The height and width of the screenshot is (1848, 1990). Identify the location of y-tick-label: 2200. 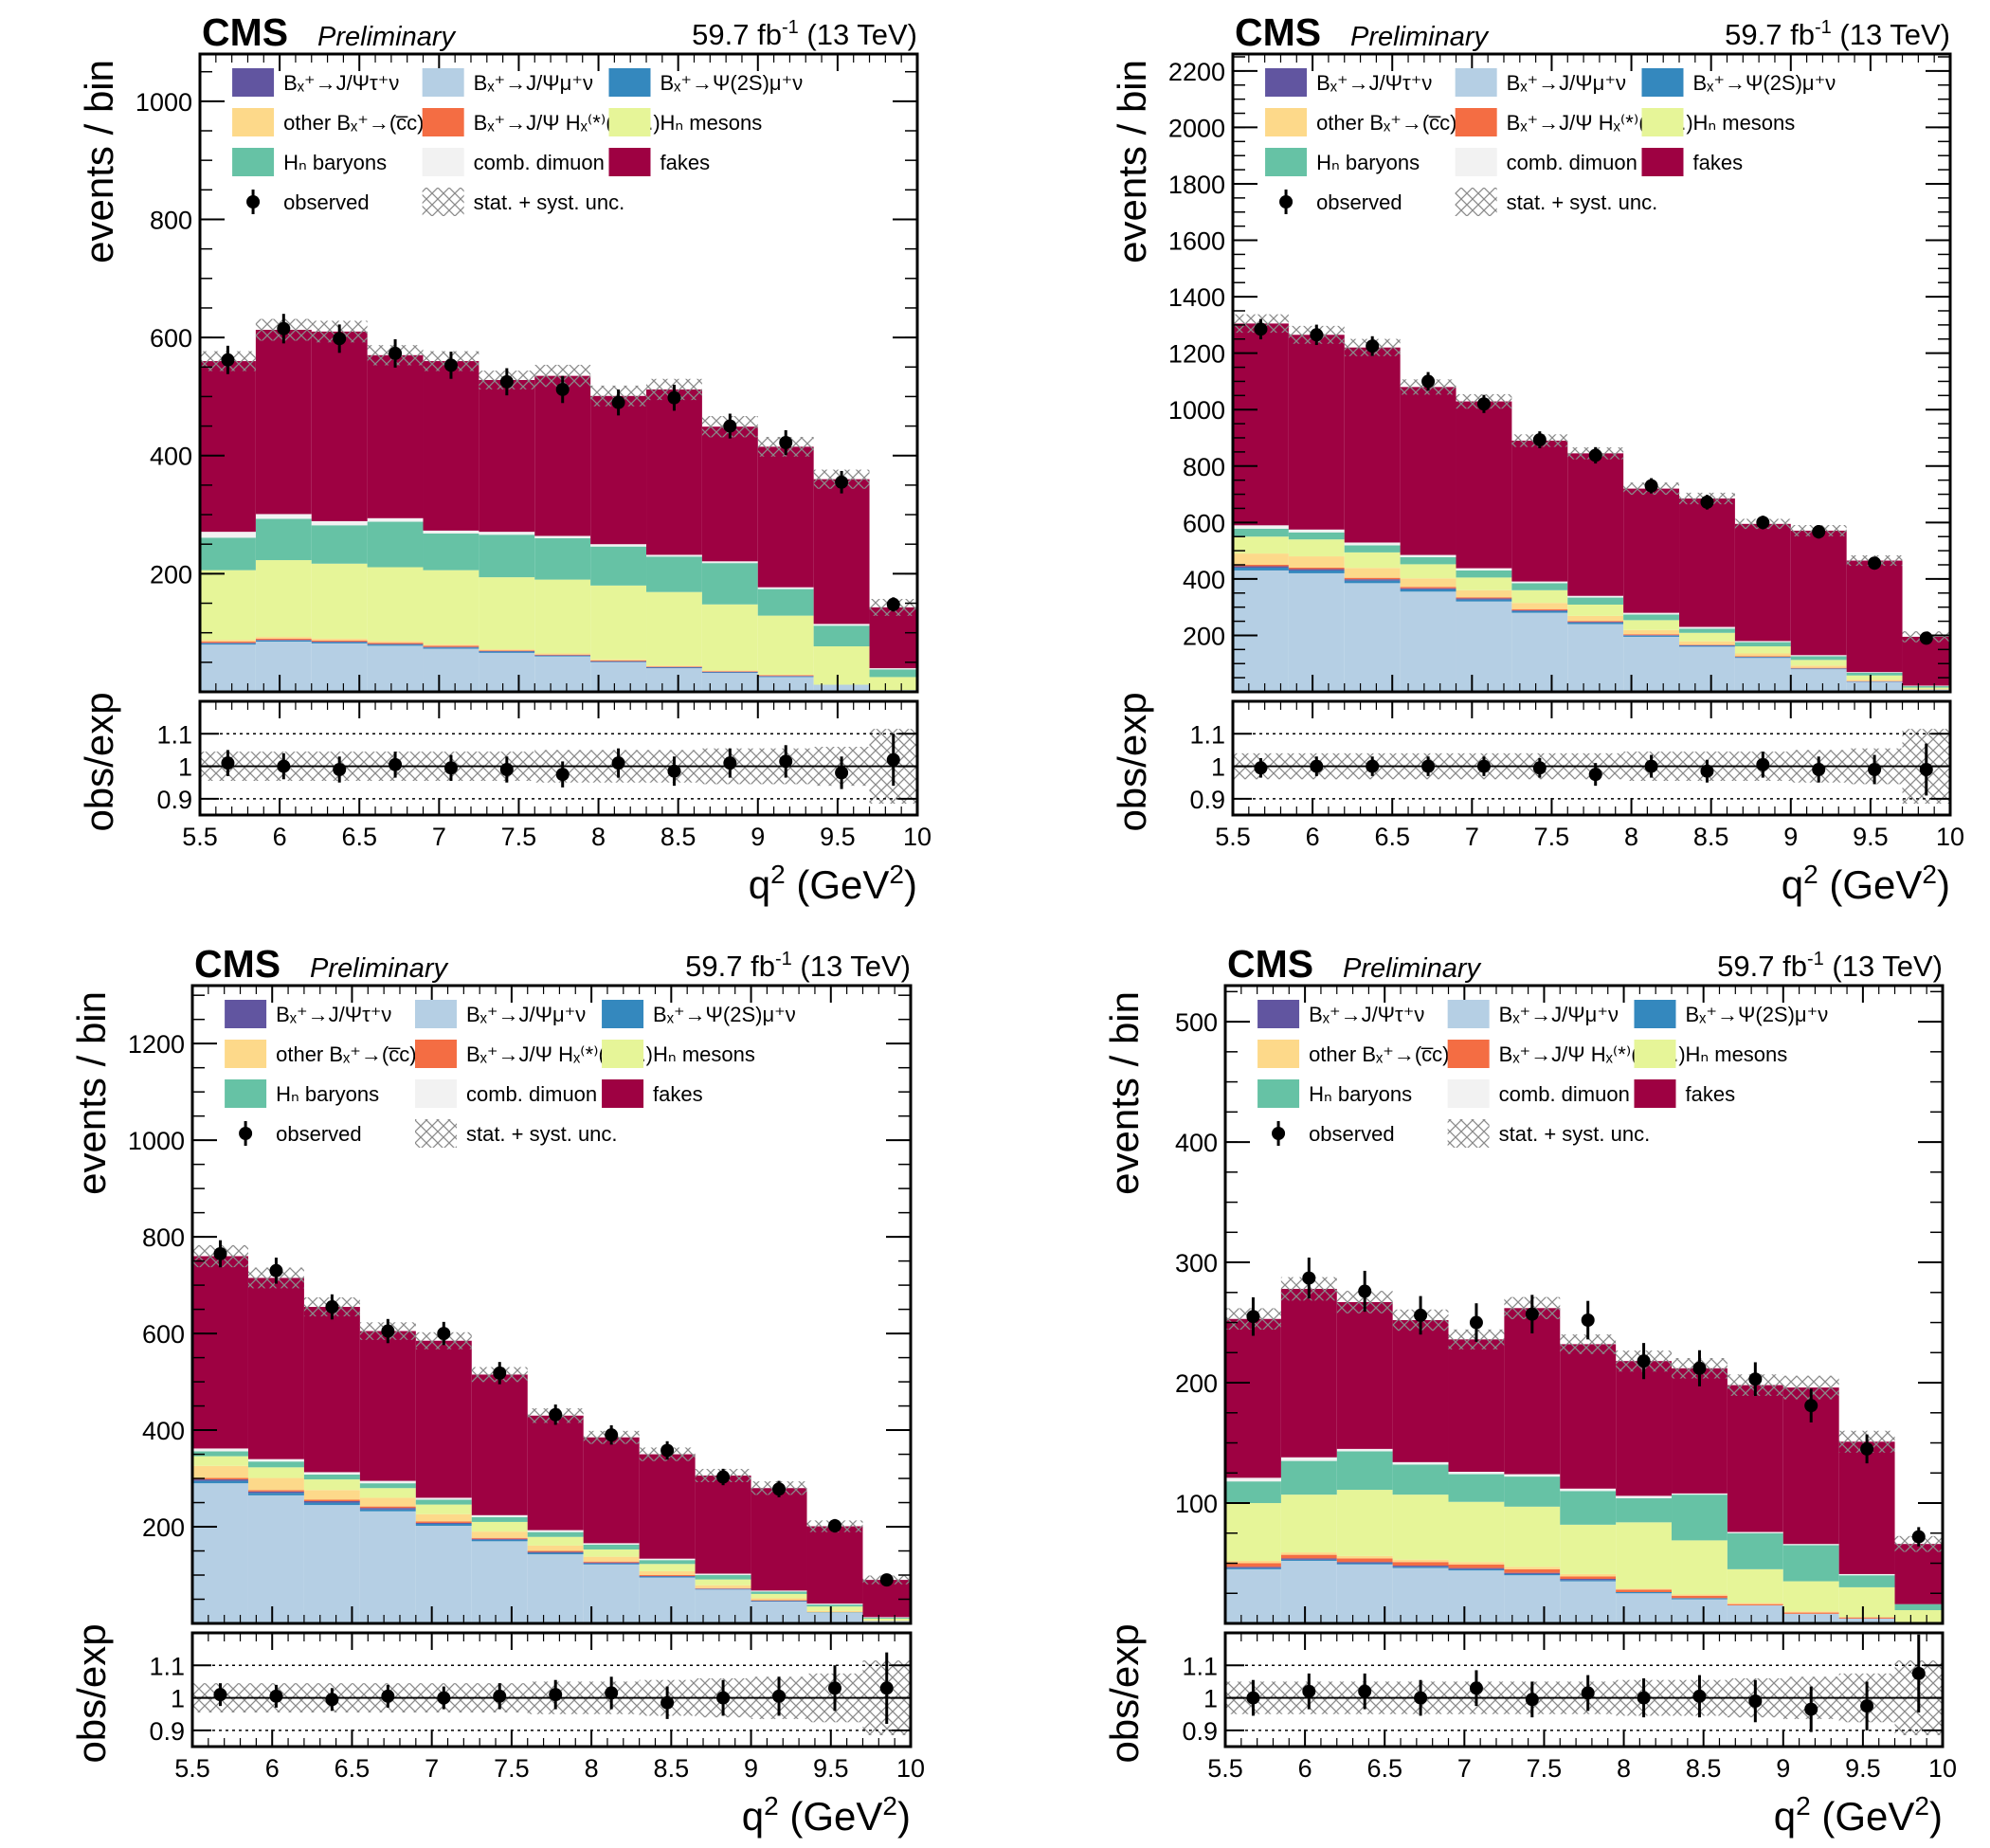
(1196, 72).